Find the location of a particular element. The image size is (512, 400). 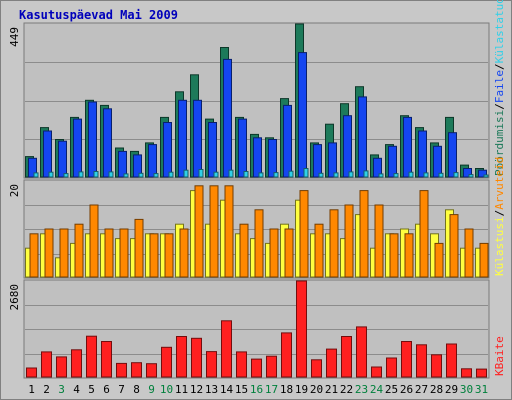

x-tick-label-day-6: 6 is located at coordinates (106, 389).